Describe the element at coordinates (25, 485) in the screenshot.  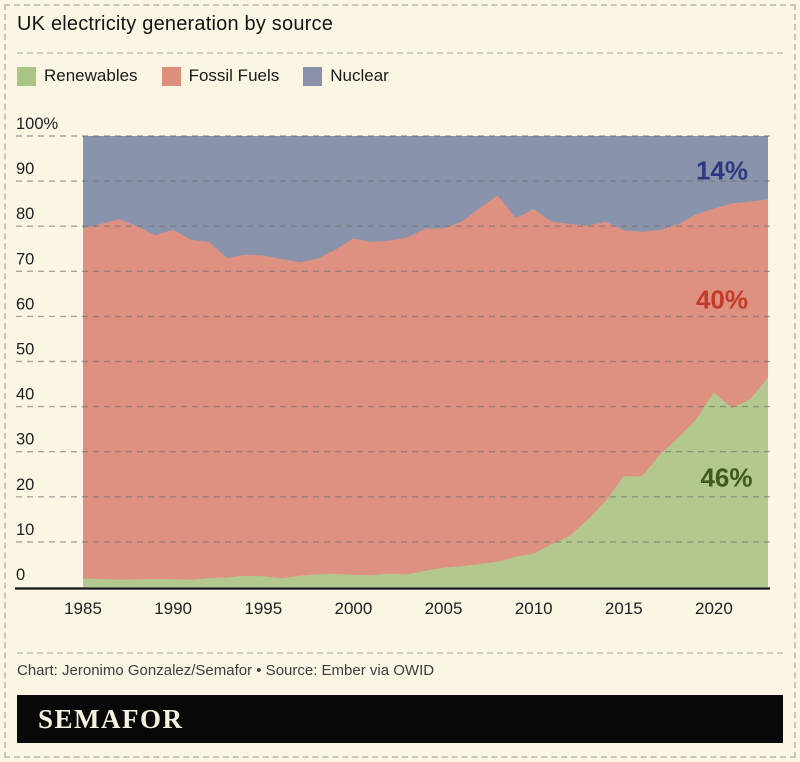
I see `y-tick-label: 20` at that location.